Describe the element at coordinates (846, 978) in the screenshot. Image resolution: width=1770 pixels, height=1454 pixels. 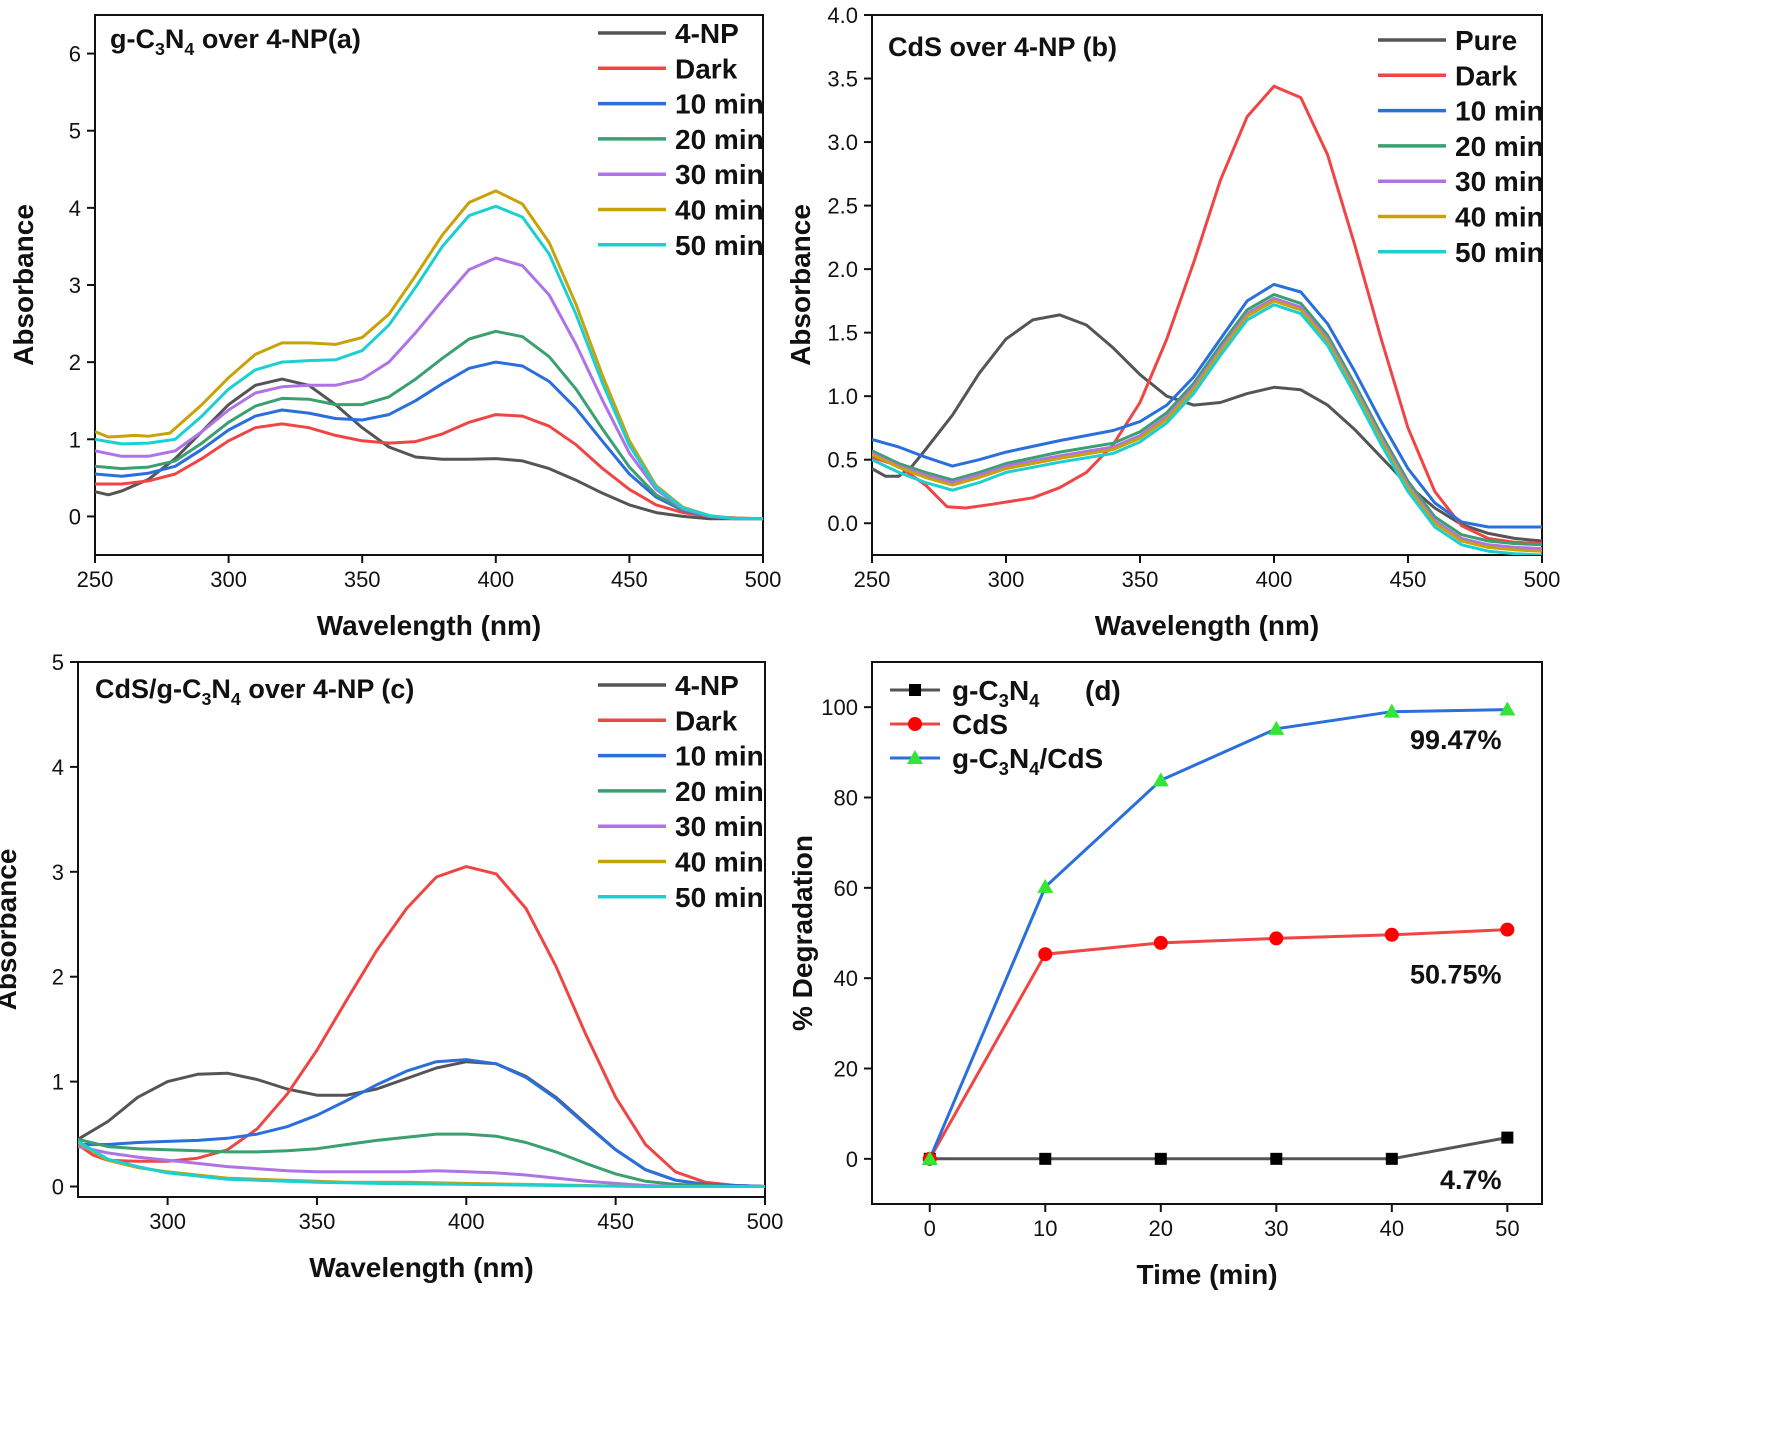
I see `y-tick-label: 40` at that location.